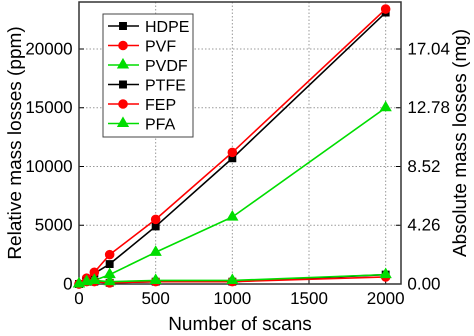  Describe the element at coordinates (166, 66) in the screenshot. I see `legend-label: PVDF` at that location.